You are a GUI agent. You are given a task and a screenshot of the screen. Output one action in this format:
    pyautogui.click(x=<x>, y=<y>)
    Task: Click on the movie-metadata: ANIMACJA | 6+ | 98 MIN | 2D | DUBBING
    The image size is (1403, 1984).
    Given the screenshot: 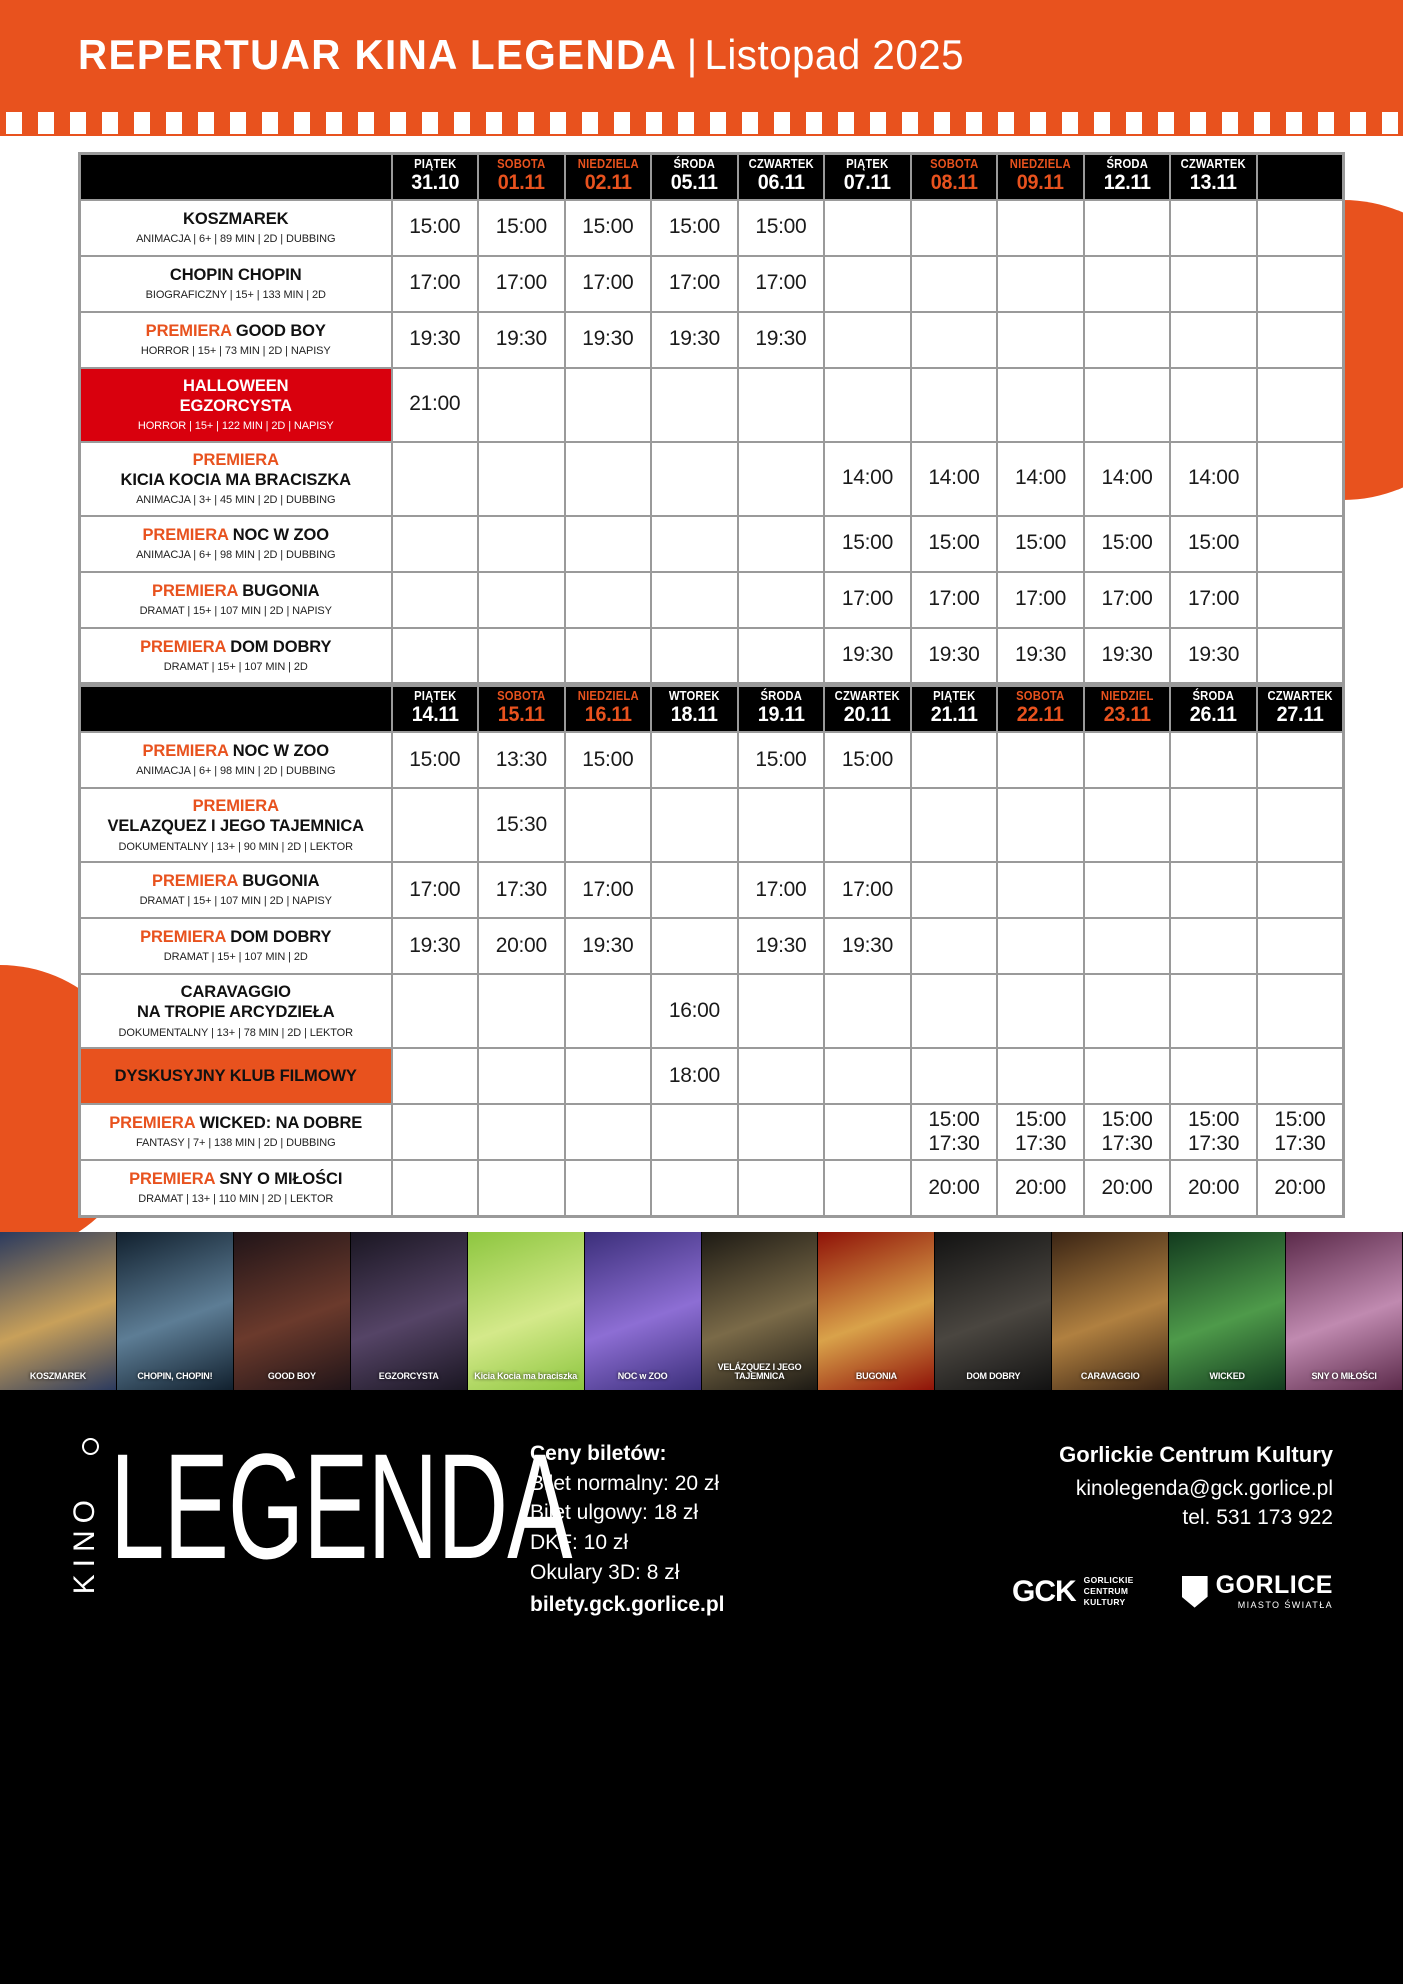 What is the action you would take?
    pyautogui.click(x=236, y=771)
    